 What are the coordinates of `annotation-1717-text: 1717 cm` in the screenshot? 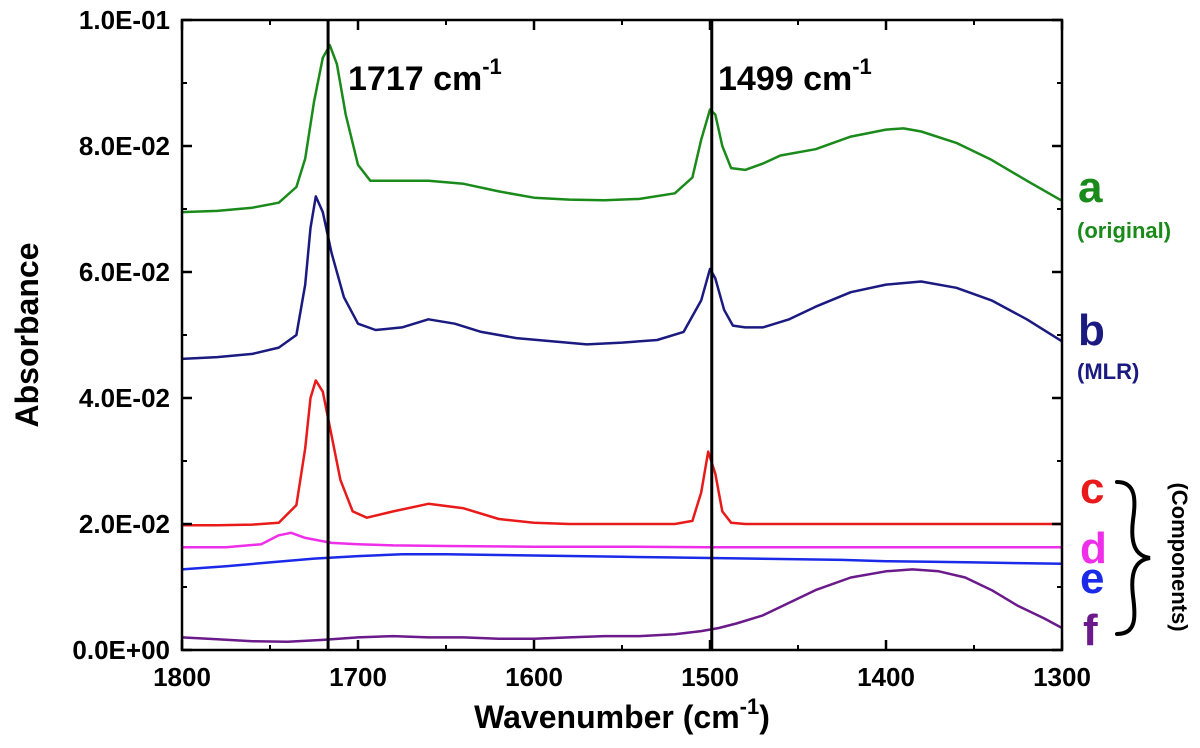 It's located at (415, 79).